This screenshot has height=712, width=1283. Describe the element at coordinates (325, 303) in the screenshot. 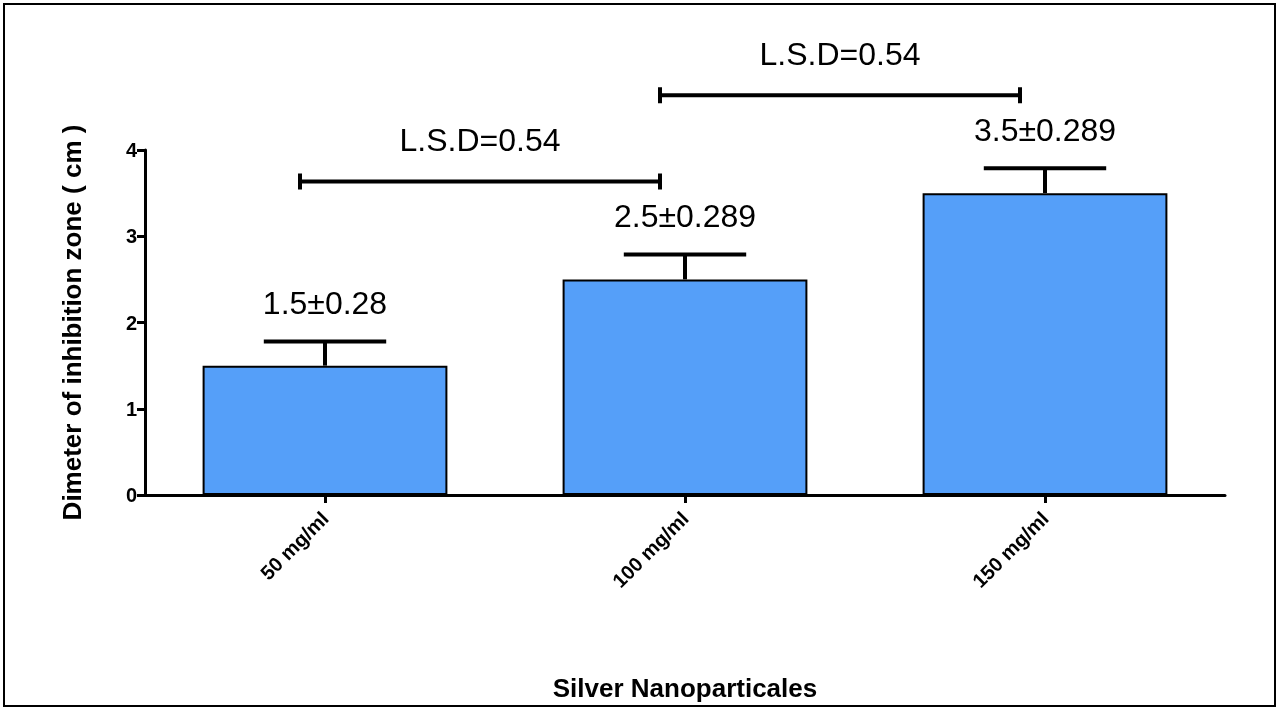

I see `data-label: 1.5±0.28` at that location.